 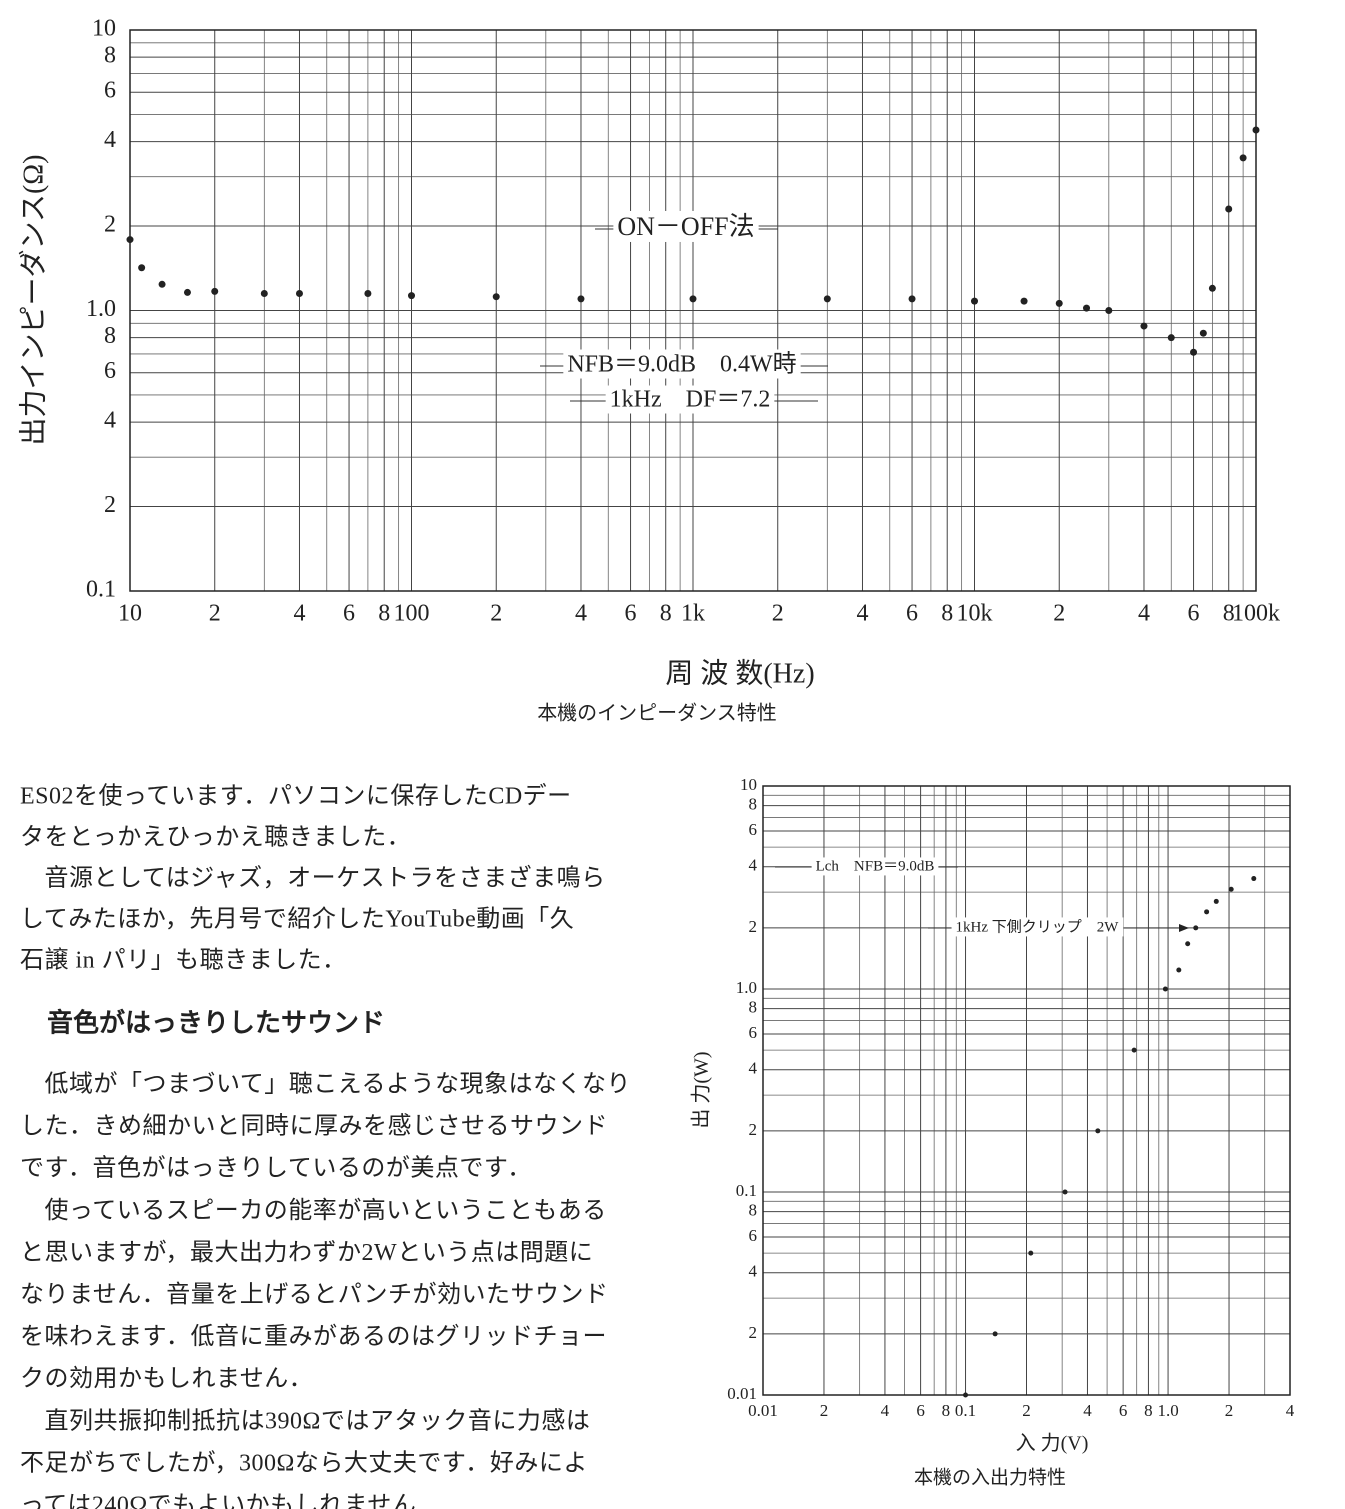 I want to click on body-line: を味わえます．低音に重みがあるのはグリッドチョー, so click(x=313, y=1336).